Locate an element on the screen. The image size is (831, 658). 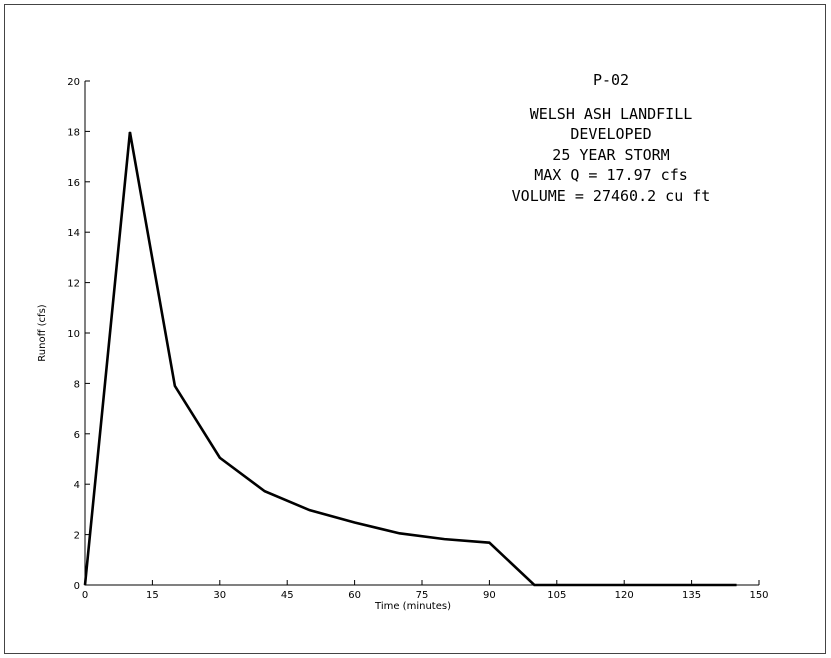
x-tick-label: 90 is located at coordinates (489, 595).